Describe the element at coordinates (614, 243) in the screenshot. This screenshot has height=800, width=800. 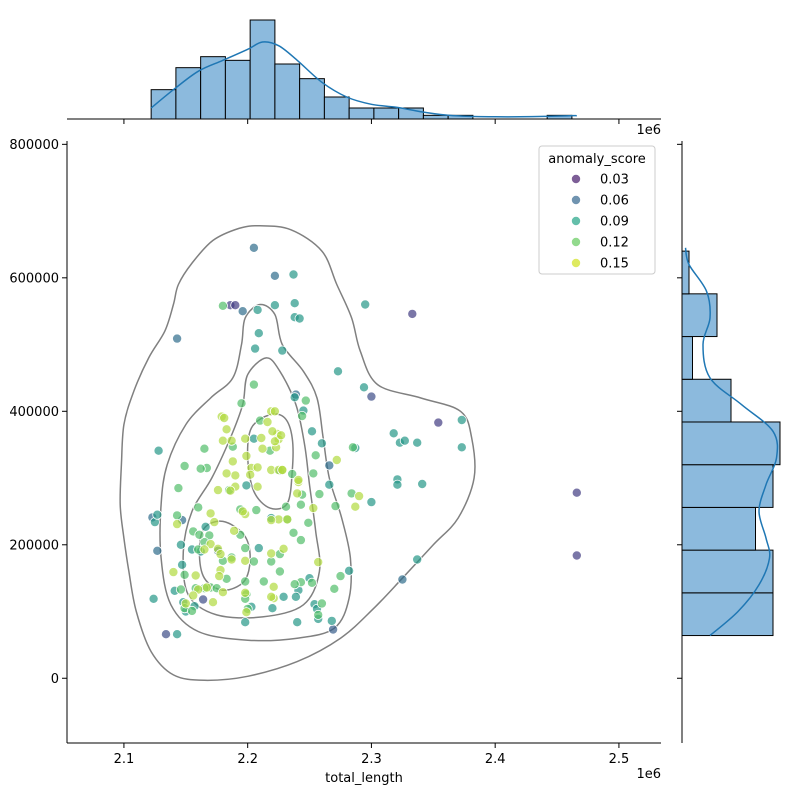
I see `legend-label: 0.12` at that location.